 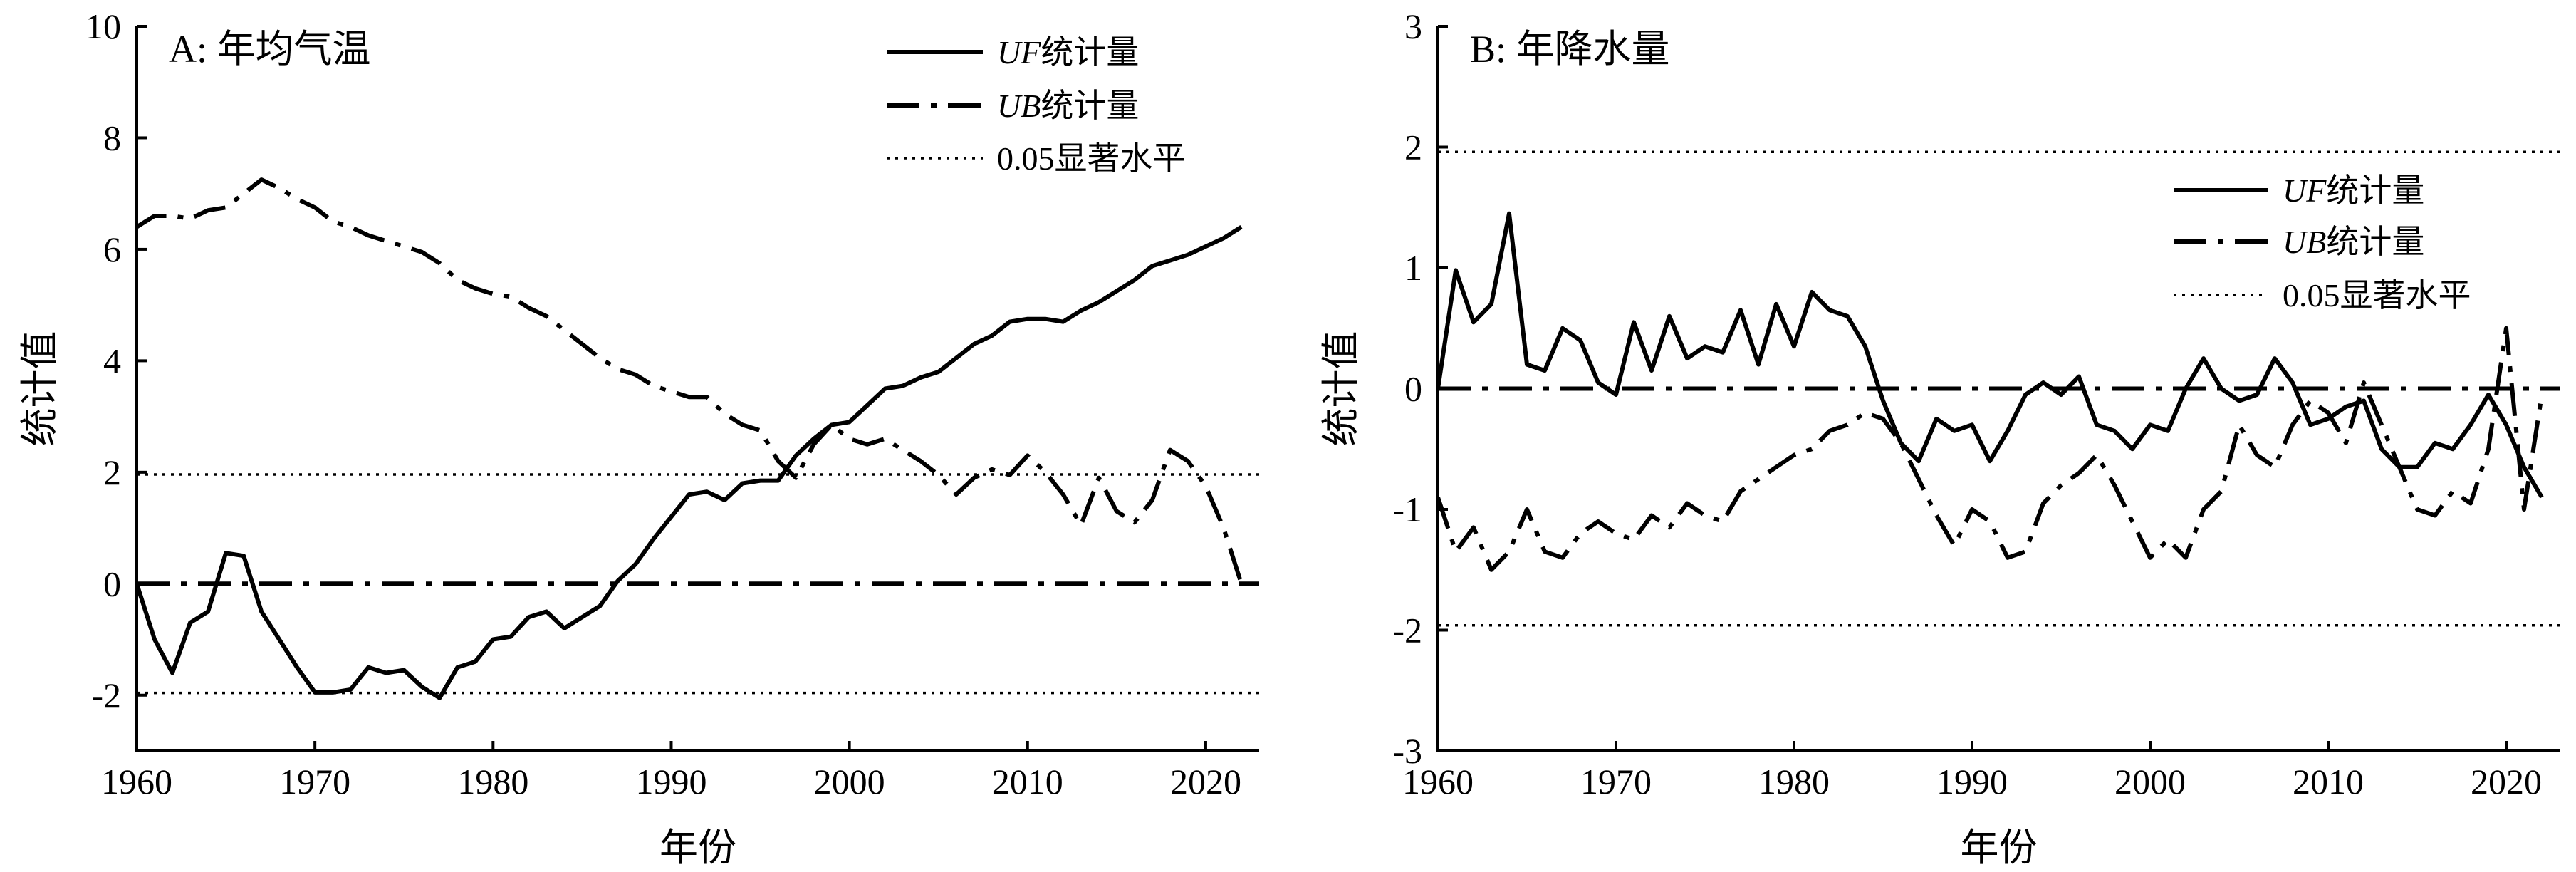 I want to click on series-line-b-ub, so click(x=1990, y=449).